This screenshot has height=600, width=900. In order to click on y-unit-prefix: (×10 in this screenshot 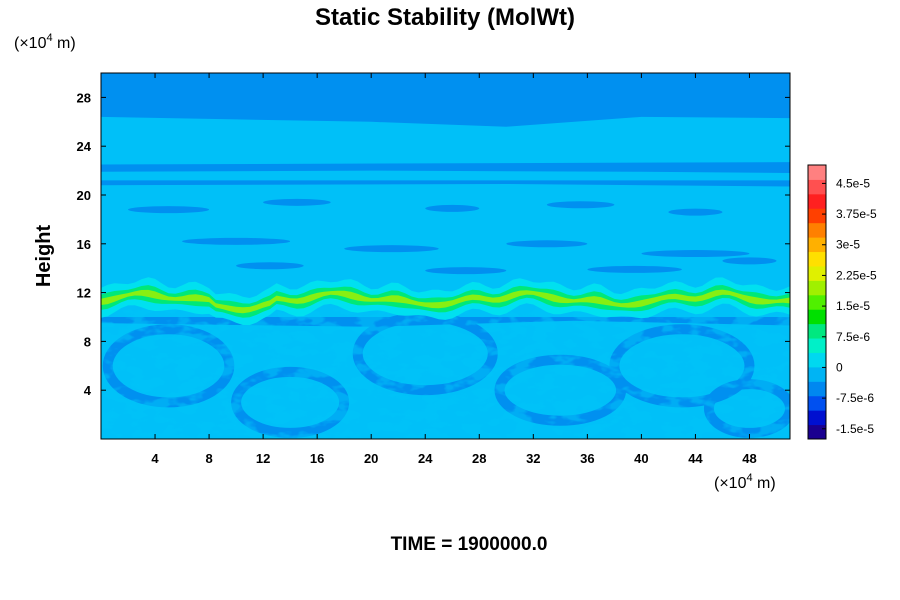, I will do `click(30, 43)`.